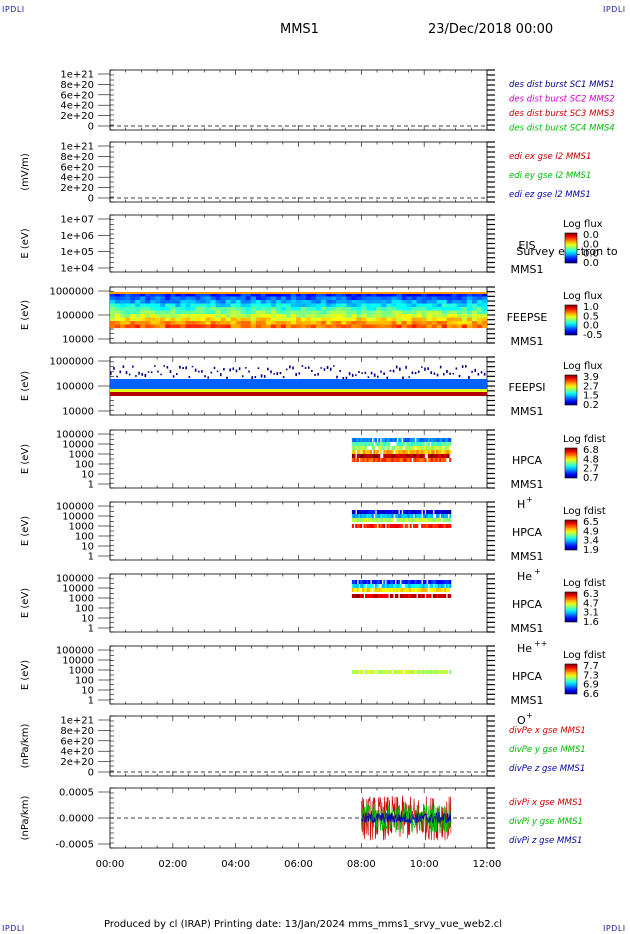 The width and height of the screenshot is (630, 934). Describe the element at coordinates (591, 522) in the screenshot. I see `colorbar-tick-label: 6.5` at that location.